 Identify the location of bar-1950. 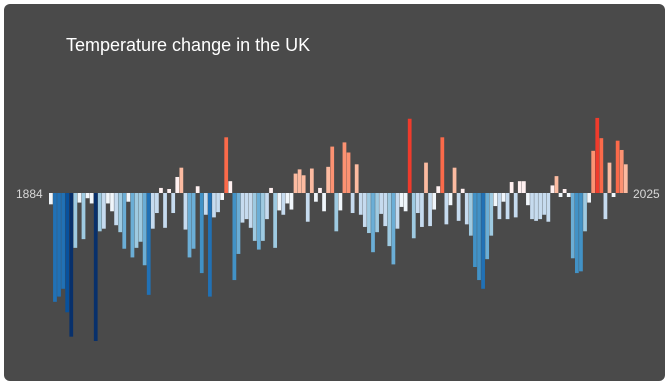
(320, 190).